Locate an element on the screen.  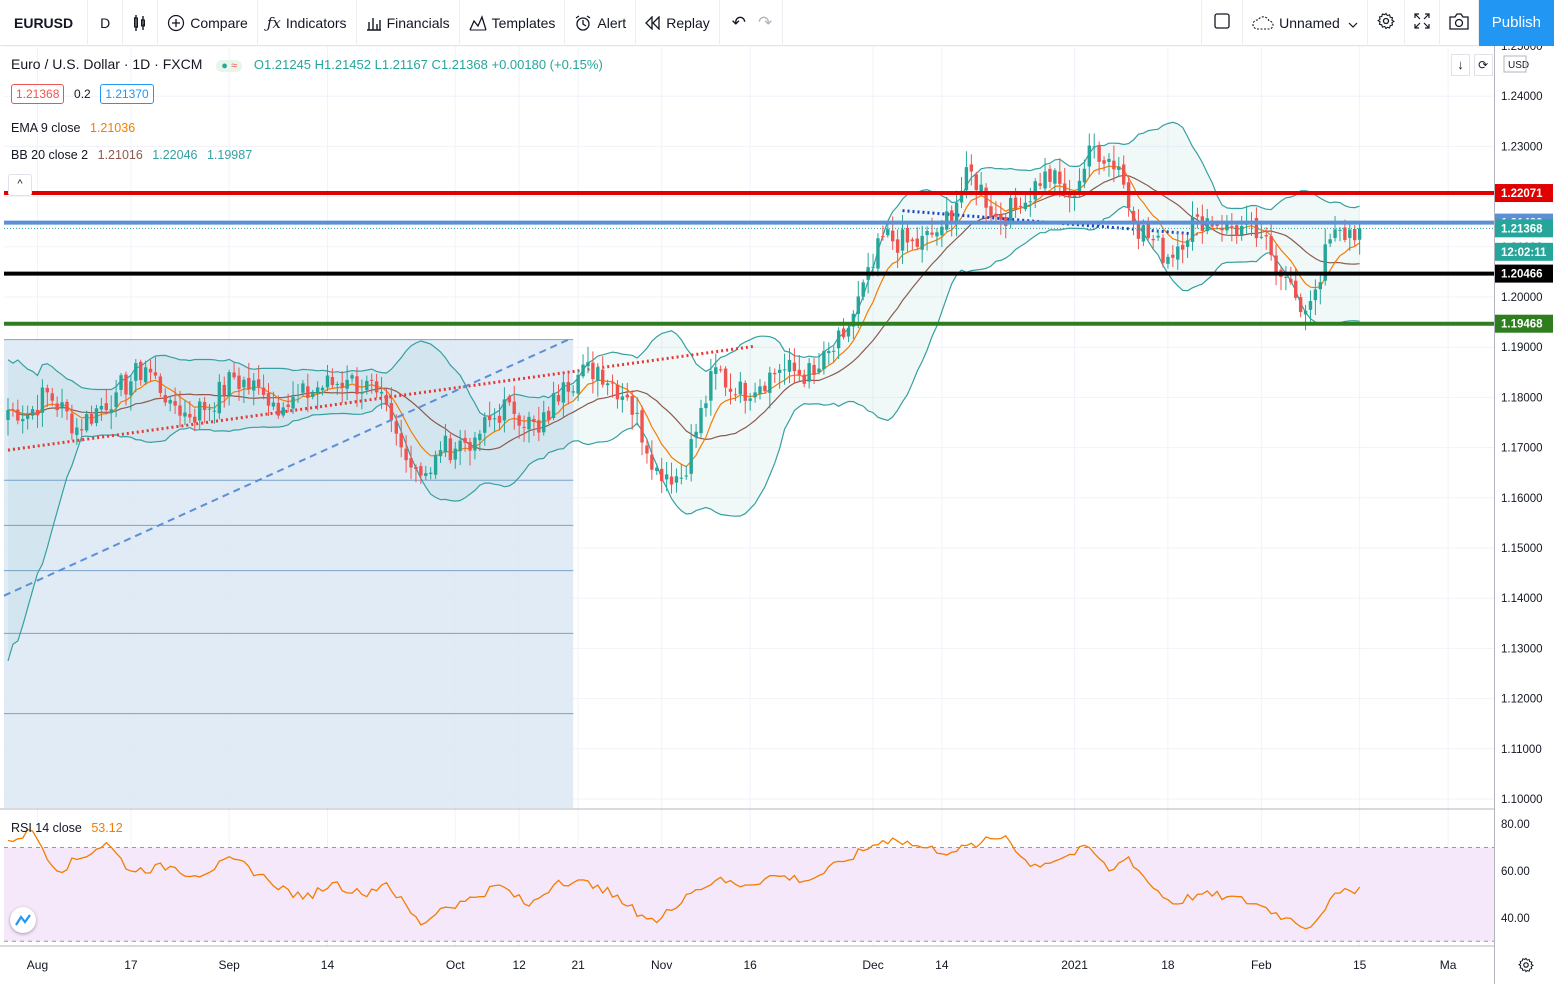
buy-price-button: 1.21370 is located at coordinates (127, 94).